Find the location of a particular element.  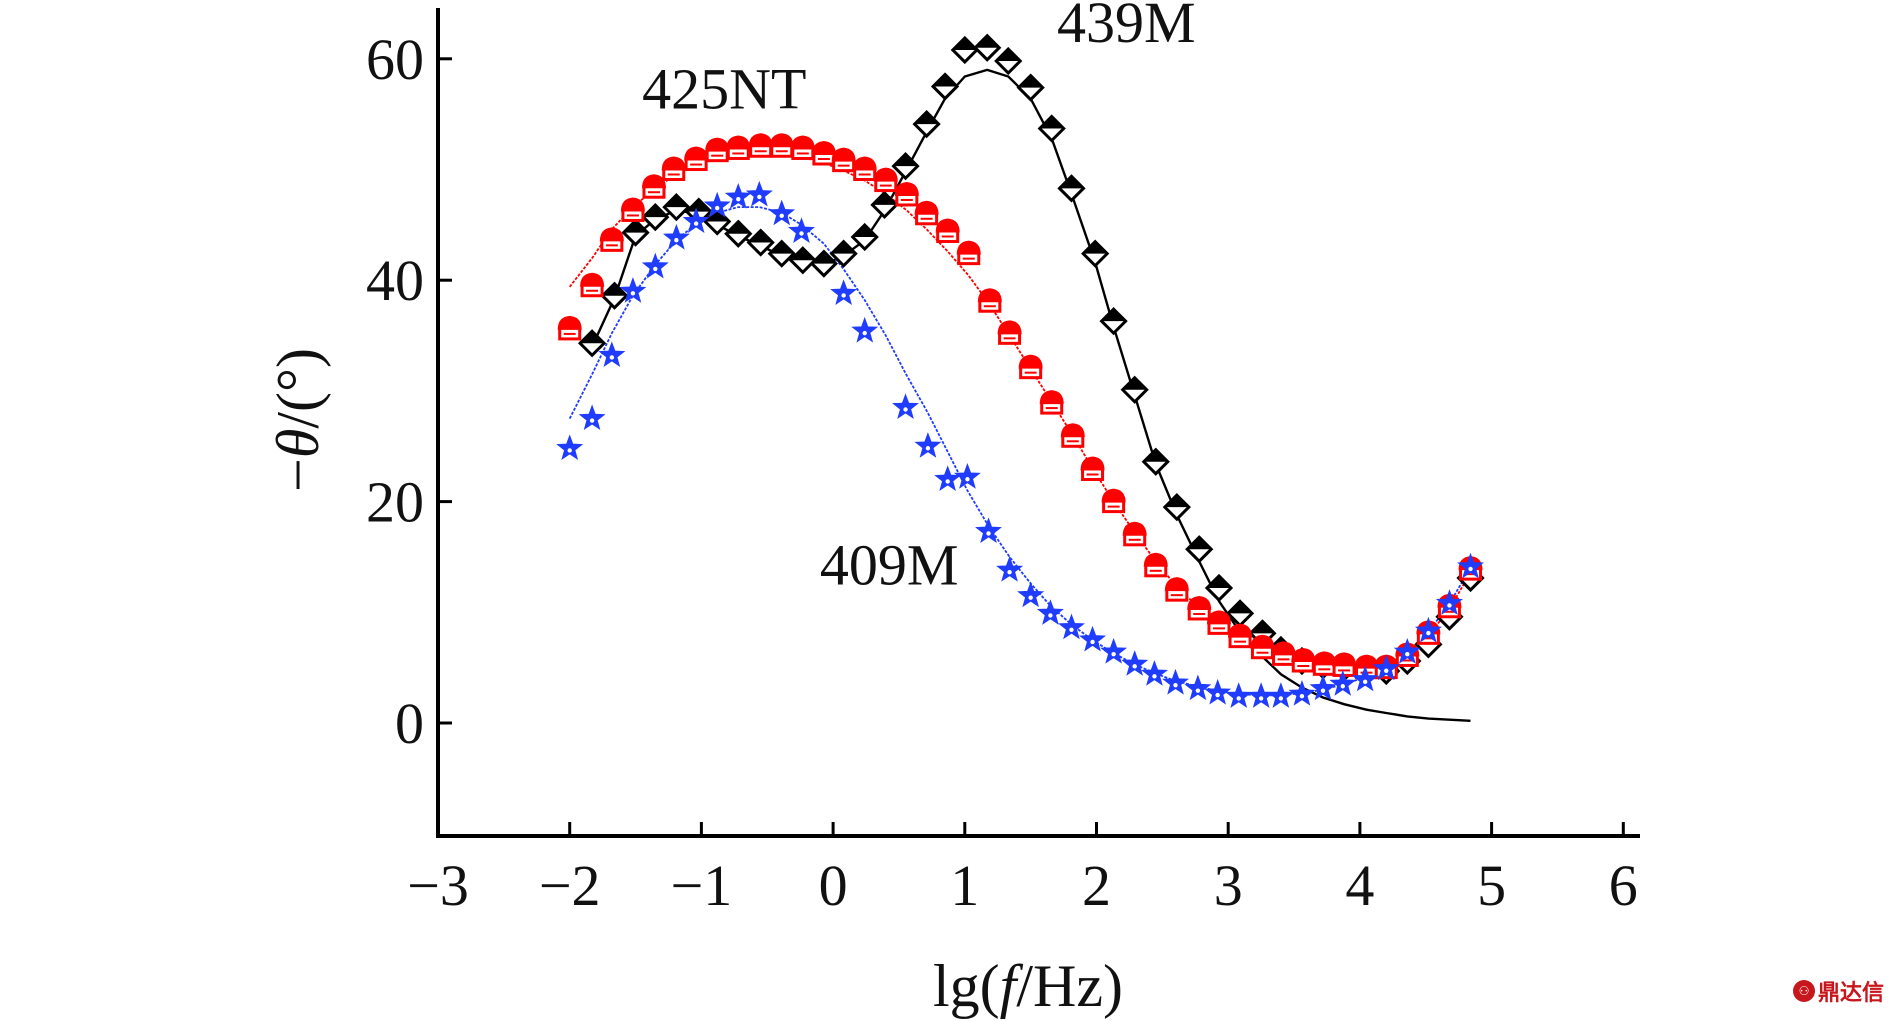

watermark: ⚇ 鼎达信 is located at coordinates (1838, 991).